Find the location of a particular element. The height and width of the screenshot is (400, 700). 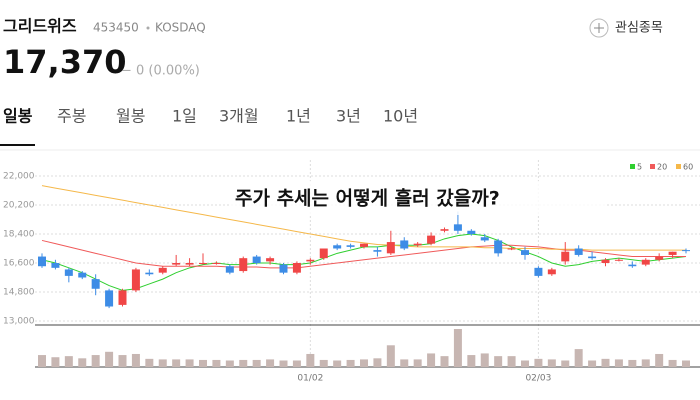

y-tick-label: 22,000 is located at coordinates (19, 177).